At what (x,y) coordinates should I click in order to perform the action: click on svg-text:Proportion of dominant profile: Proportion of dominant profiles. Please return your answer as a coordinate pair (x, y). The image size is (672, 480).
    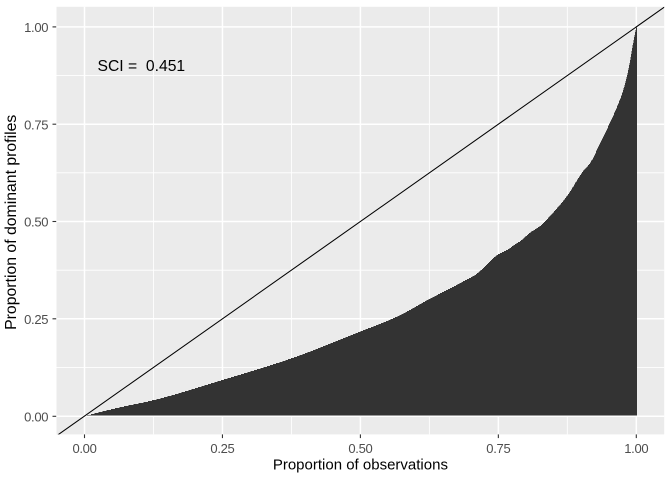
    Looking at the image, I should click on (11, 222).